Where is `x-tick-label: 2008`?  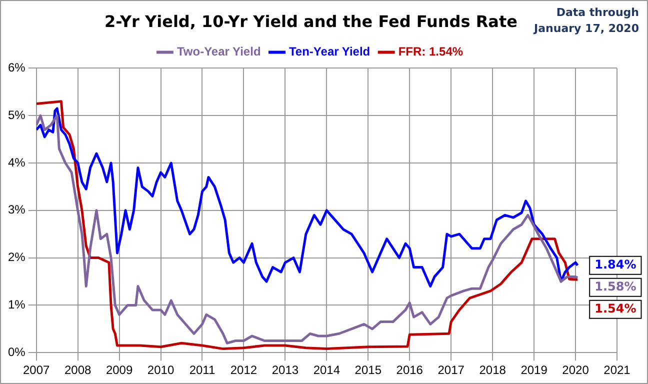 x-tick-label: 2008 is located at coordinates (78, 370).